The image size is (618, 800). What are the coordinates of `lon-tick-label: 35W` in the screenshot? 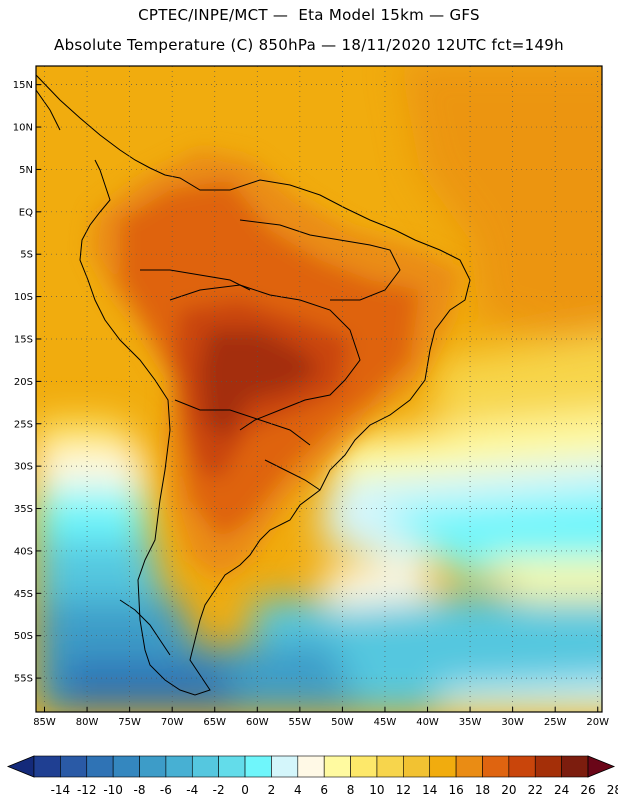 It's located at (470, 722).